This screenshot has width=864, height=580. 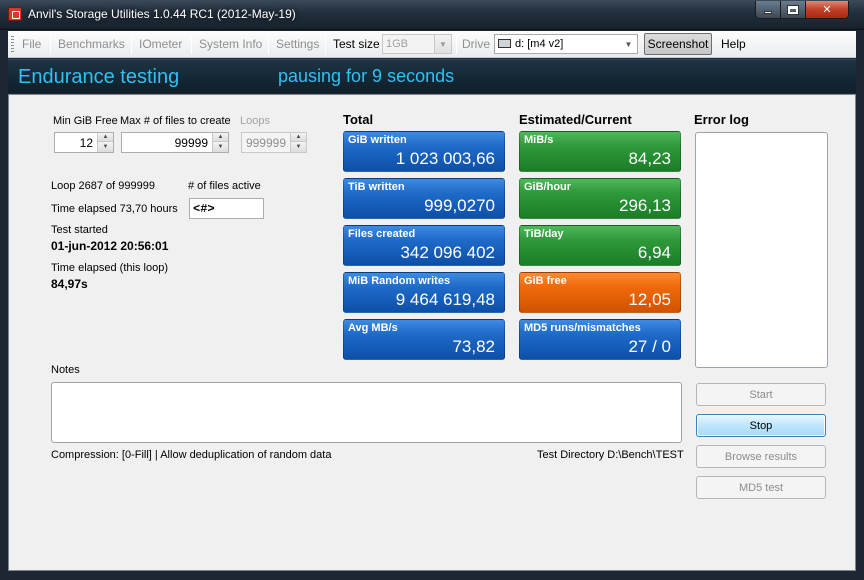 I want to click on test-size-label: Test size, so click(x=356, y=44).